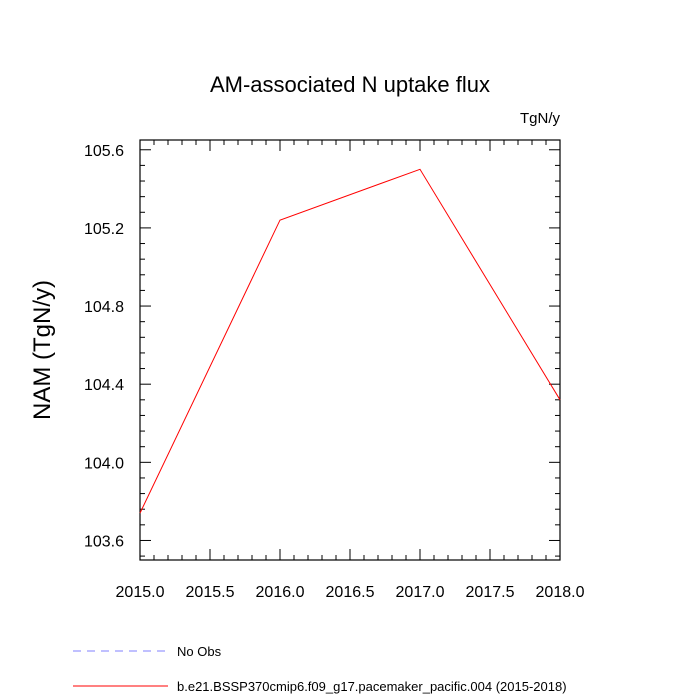 The width and height of the screenshot is (700, 700). Describe the element at coordinates (210, 592) in the screenshot. I see `x-tick-label: 2015.5` at that location.